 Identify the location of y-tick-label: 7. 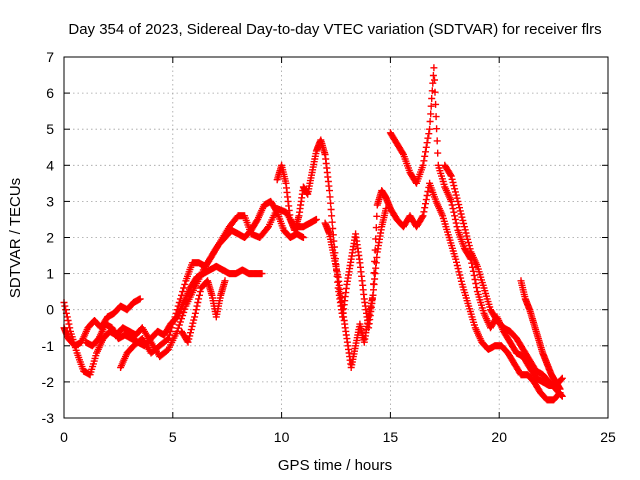
(50, 57).